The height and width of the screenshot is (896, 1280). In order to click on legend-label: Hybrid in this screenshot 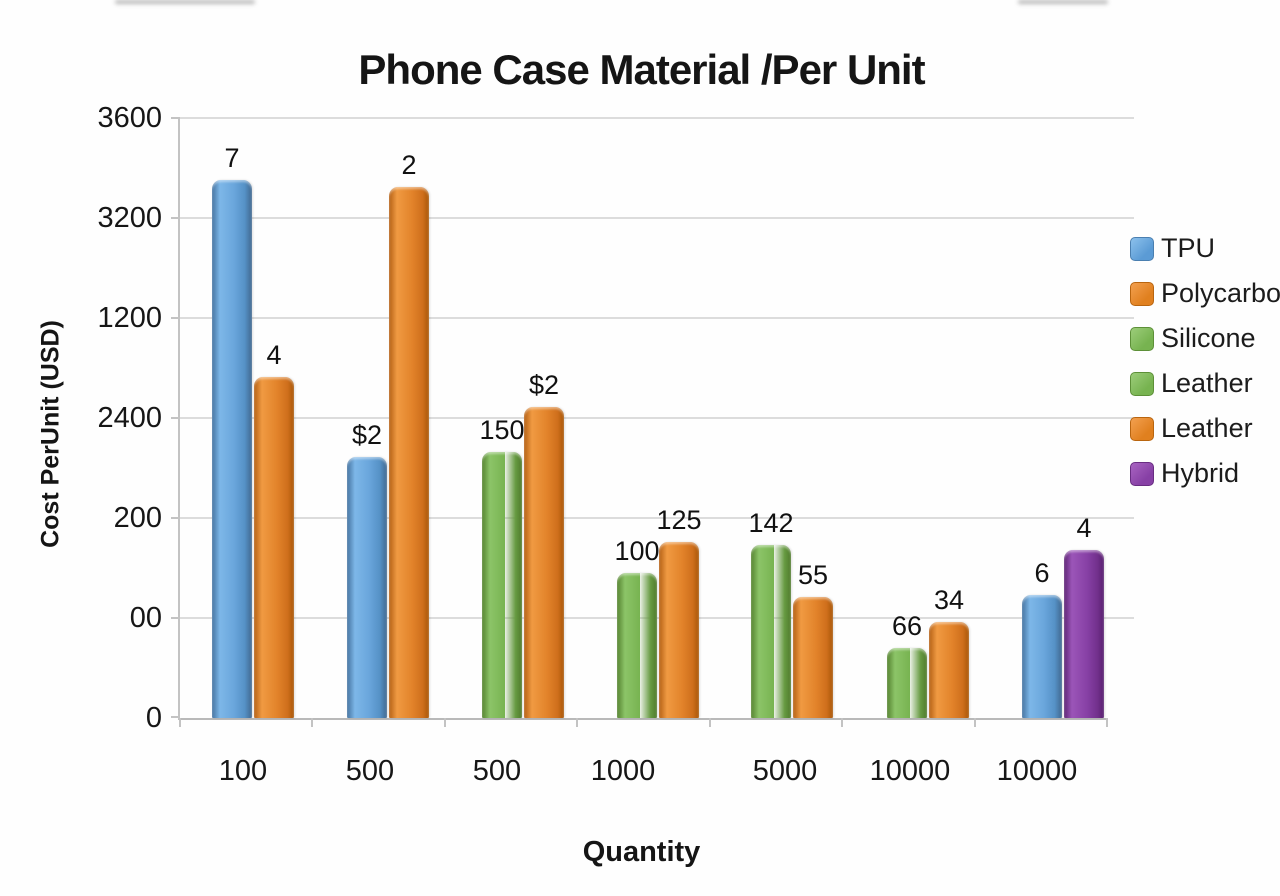, I will do `click(1200, 473)`.